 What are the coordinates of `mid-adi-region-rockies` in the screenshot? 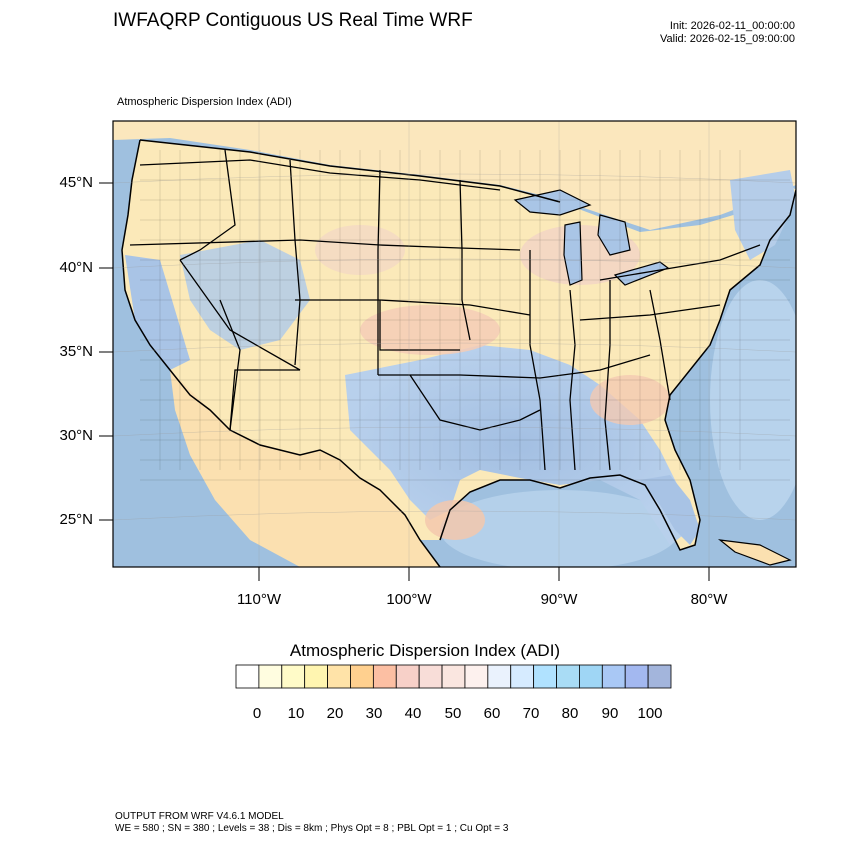 It's located at (360, 250).